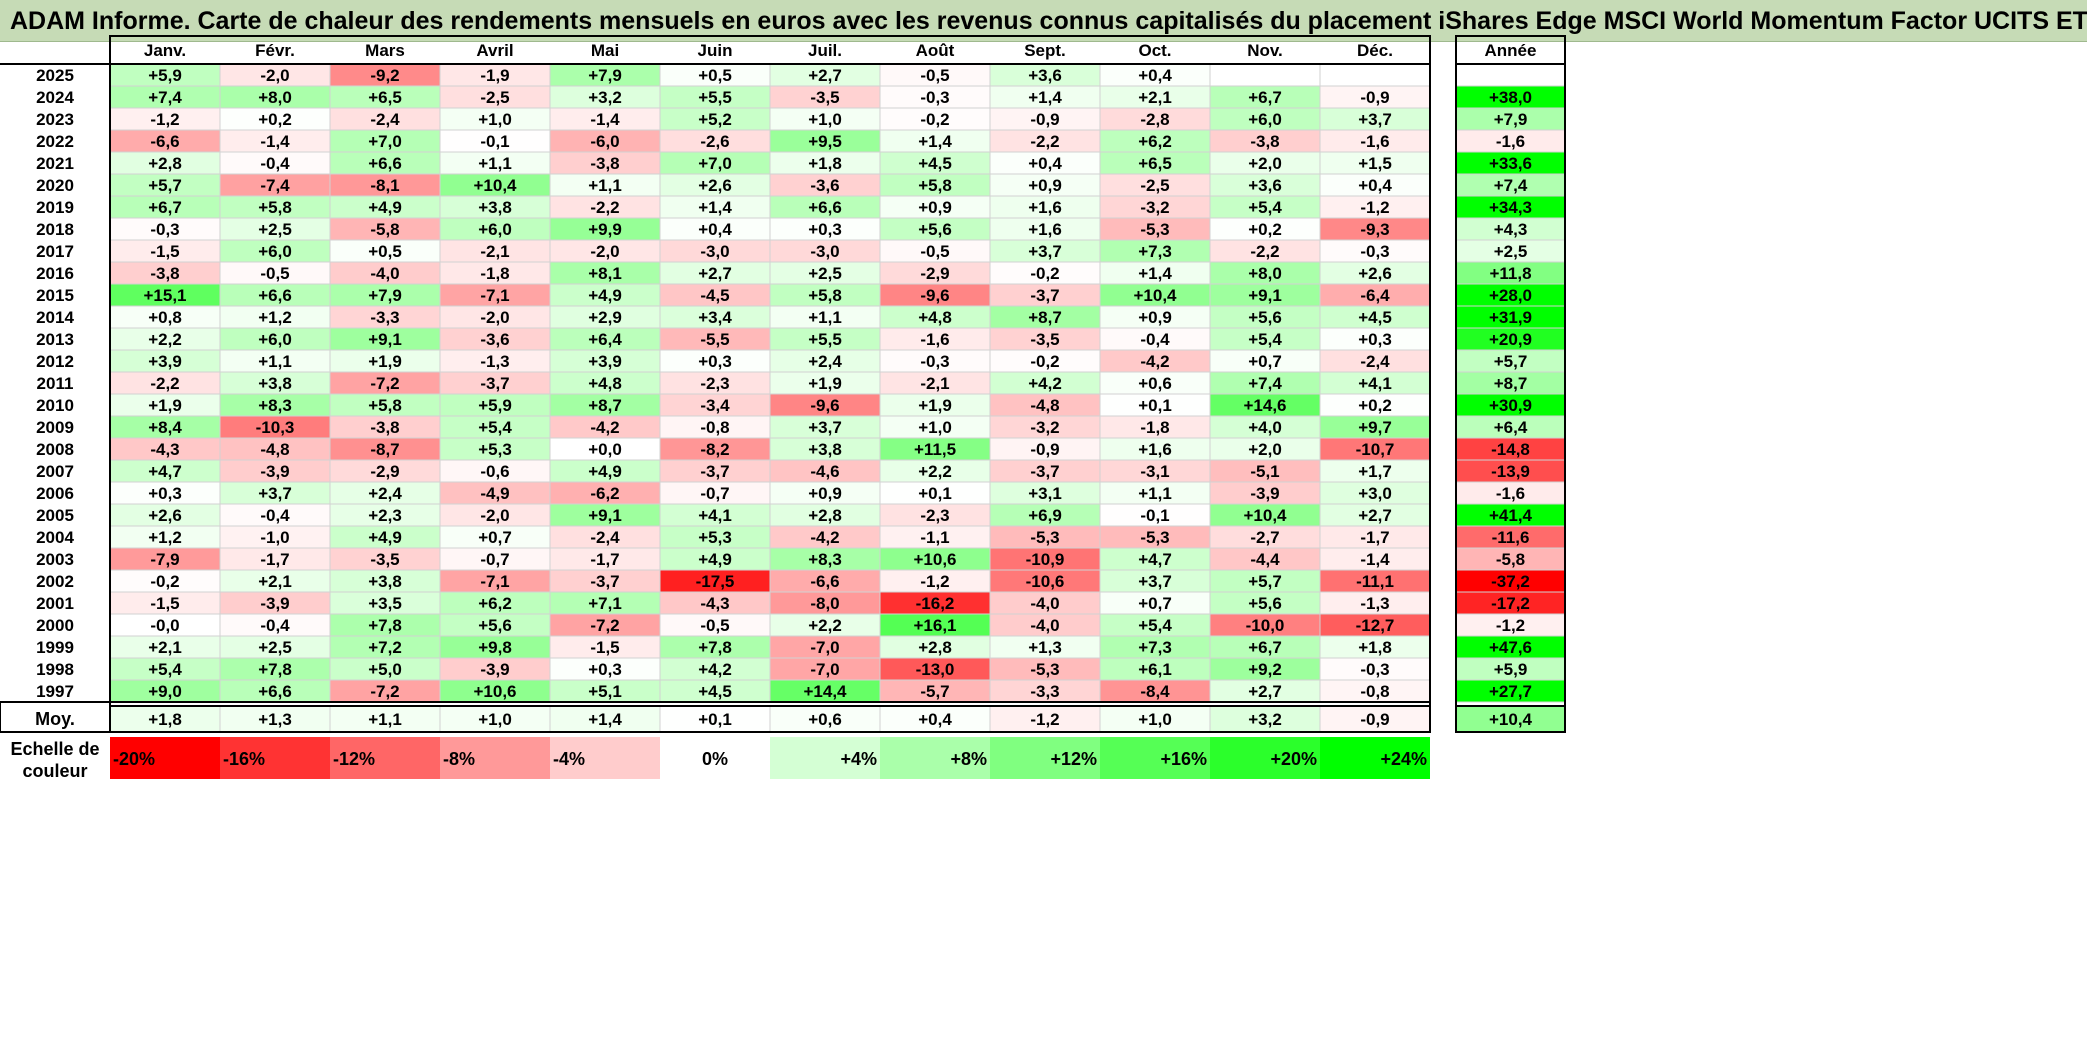 This screenshot has width=2087, height=1037. What do you see at coordinates (1510, 647) in the screenshot?
I see `annual-value: +47,6` at bounding box center [1510, 647].